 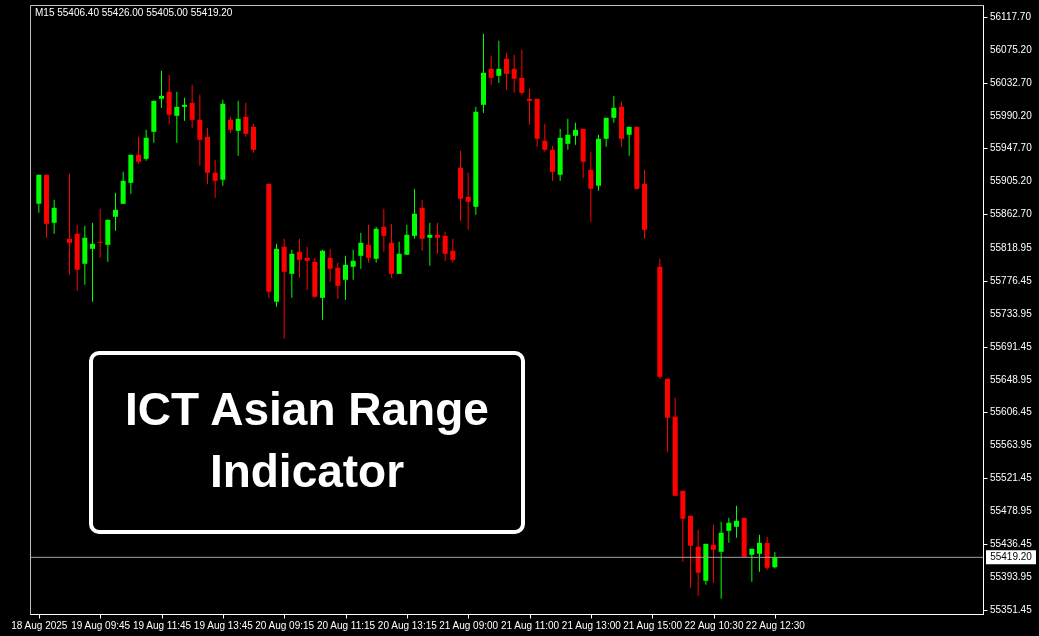 I want to click on x-tick-label: 19 Aug 09:45, so click(x=101, y=625).